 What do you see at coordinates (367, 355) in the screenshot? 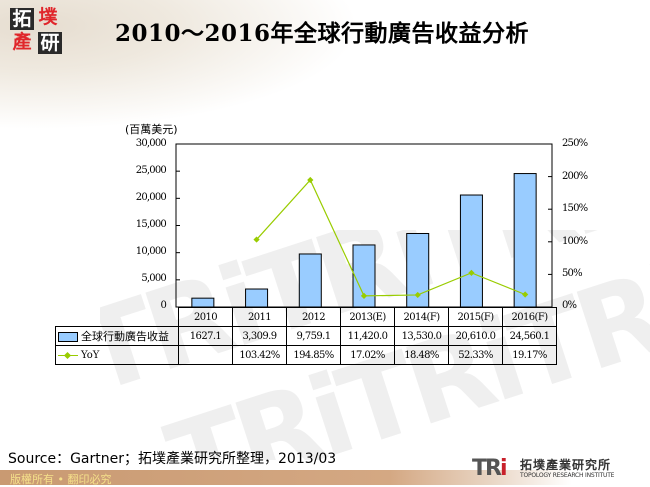
I see `table-cell: 17.02%` at bounding box center [367, 355].